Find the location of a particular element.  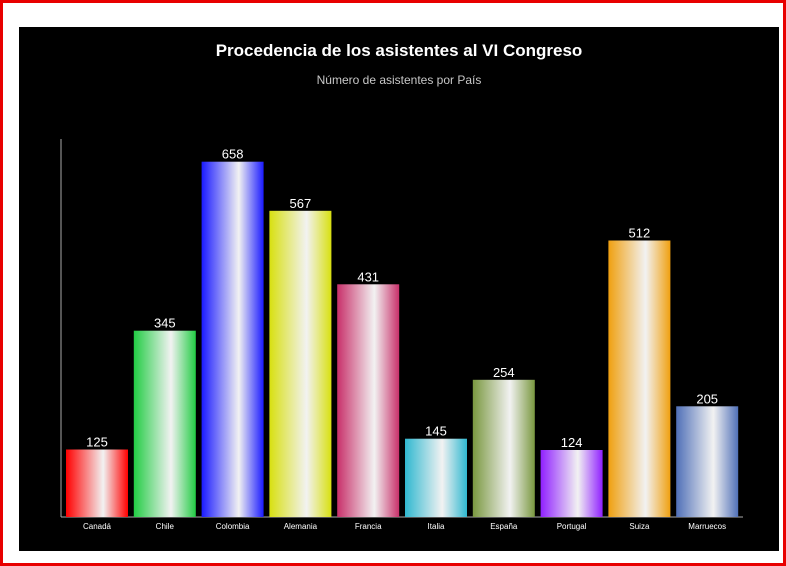

value-label: 431 is located at coordinates (368, 276).